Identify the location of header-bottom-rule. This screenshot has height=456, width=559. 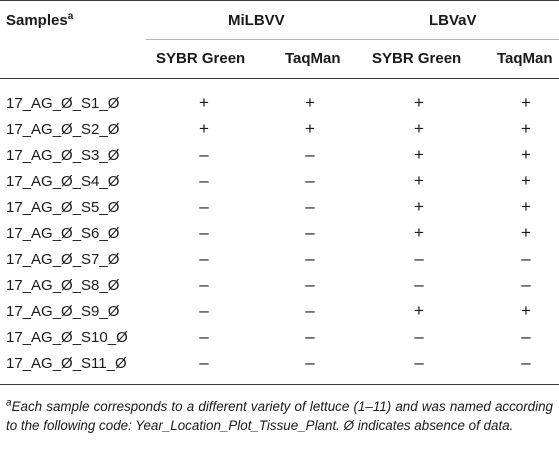
(279, 78).